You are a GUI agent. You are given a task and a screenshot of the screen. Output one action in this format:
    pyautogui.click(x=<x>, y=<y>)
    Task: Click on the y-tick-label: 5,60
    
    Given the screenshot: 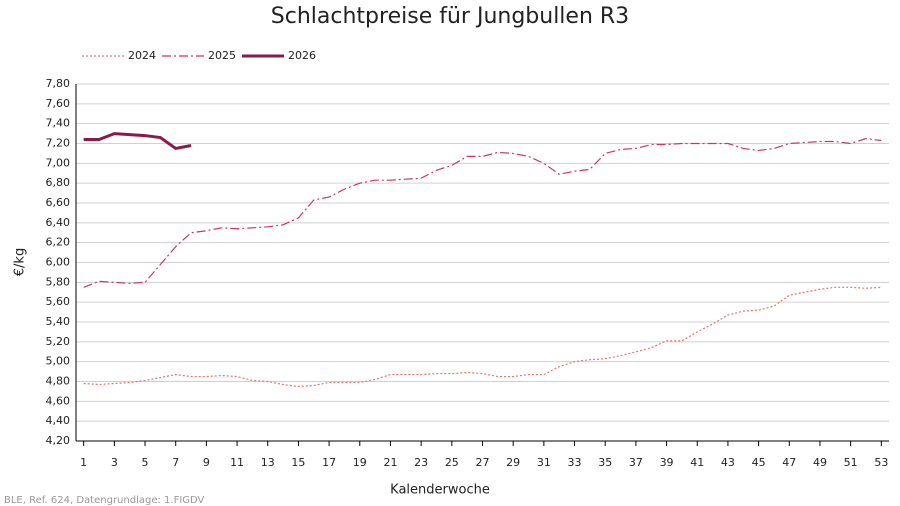 What is the action you would take?
    pyautogui.click(x=58, y=301)
    